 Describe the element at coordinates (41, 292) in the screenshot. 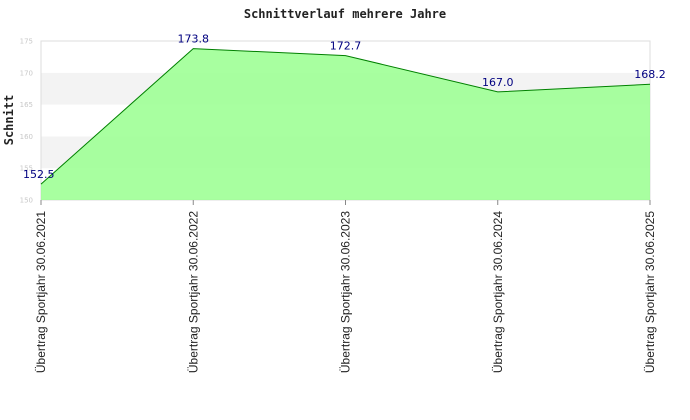

I see `x-tick-label: Übertrag Sportjahr 30.06.2021` at that location.